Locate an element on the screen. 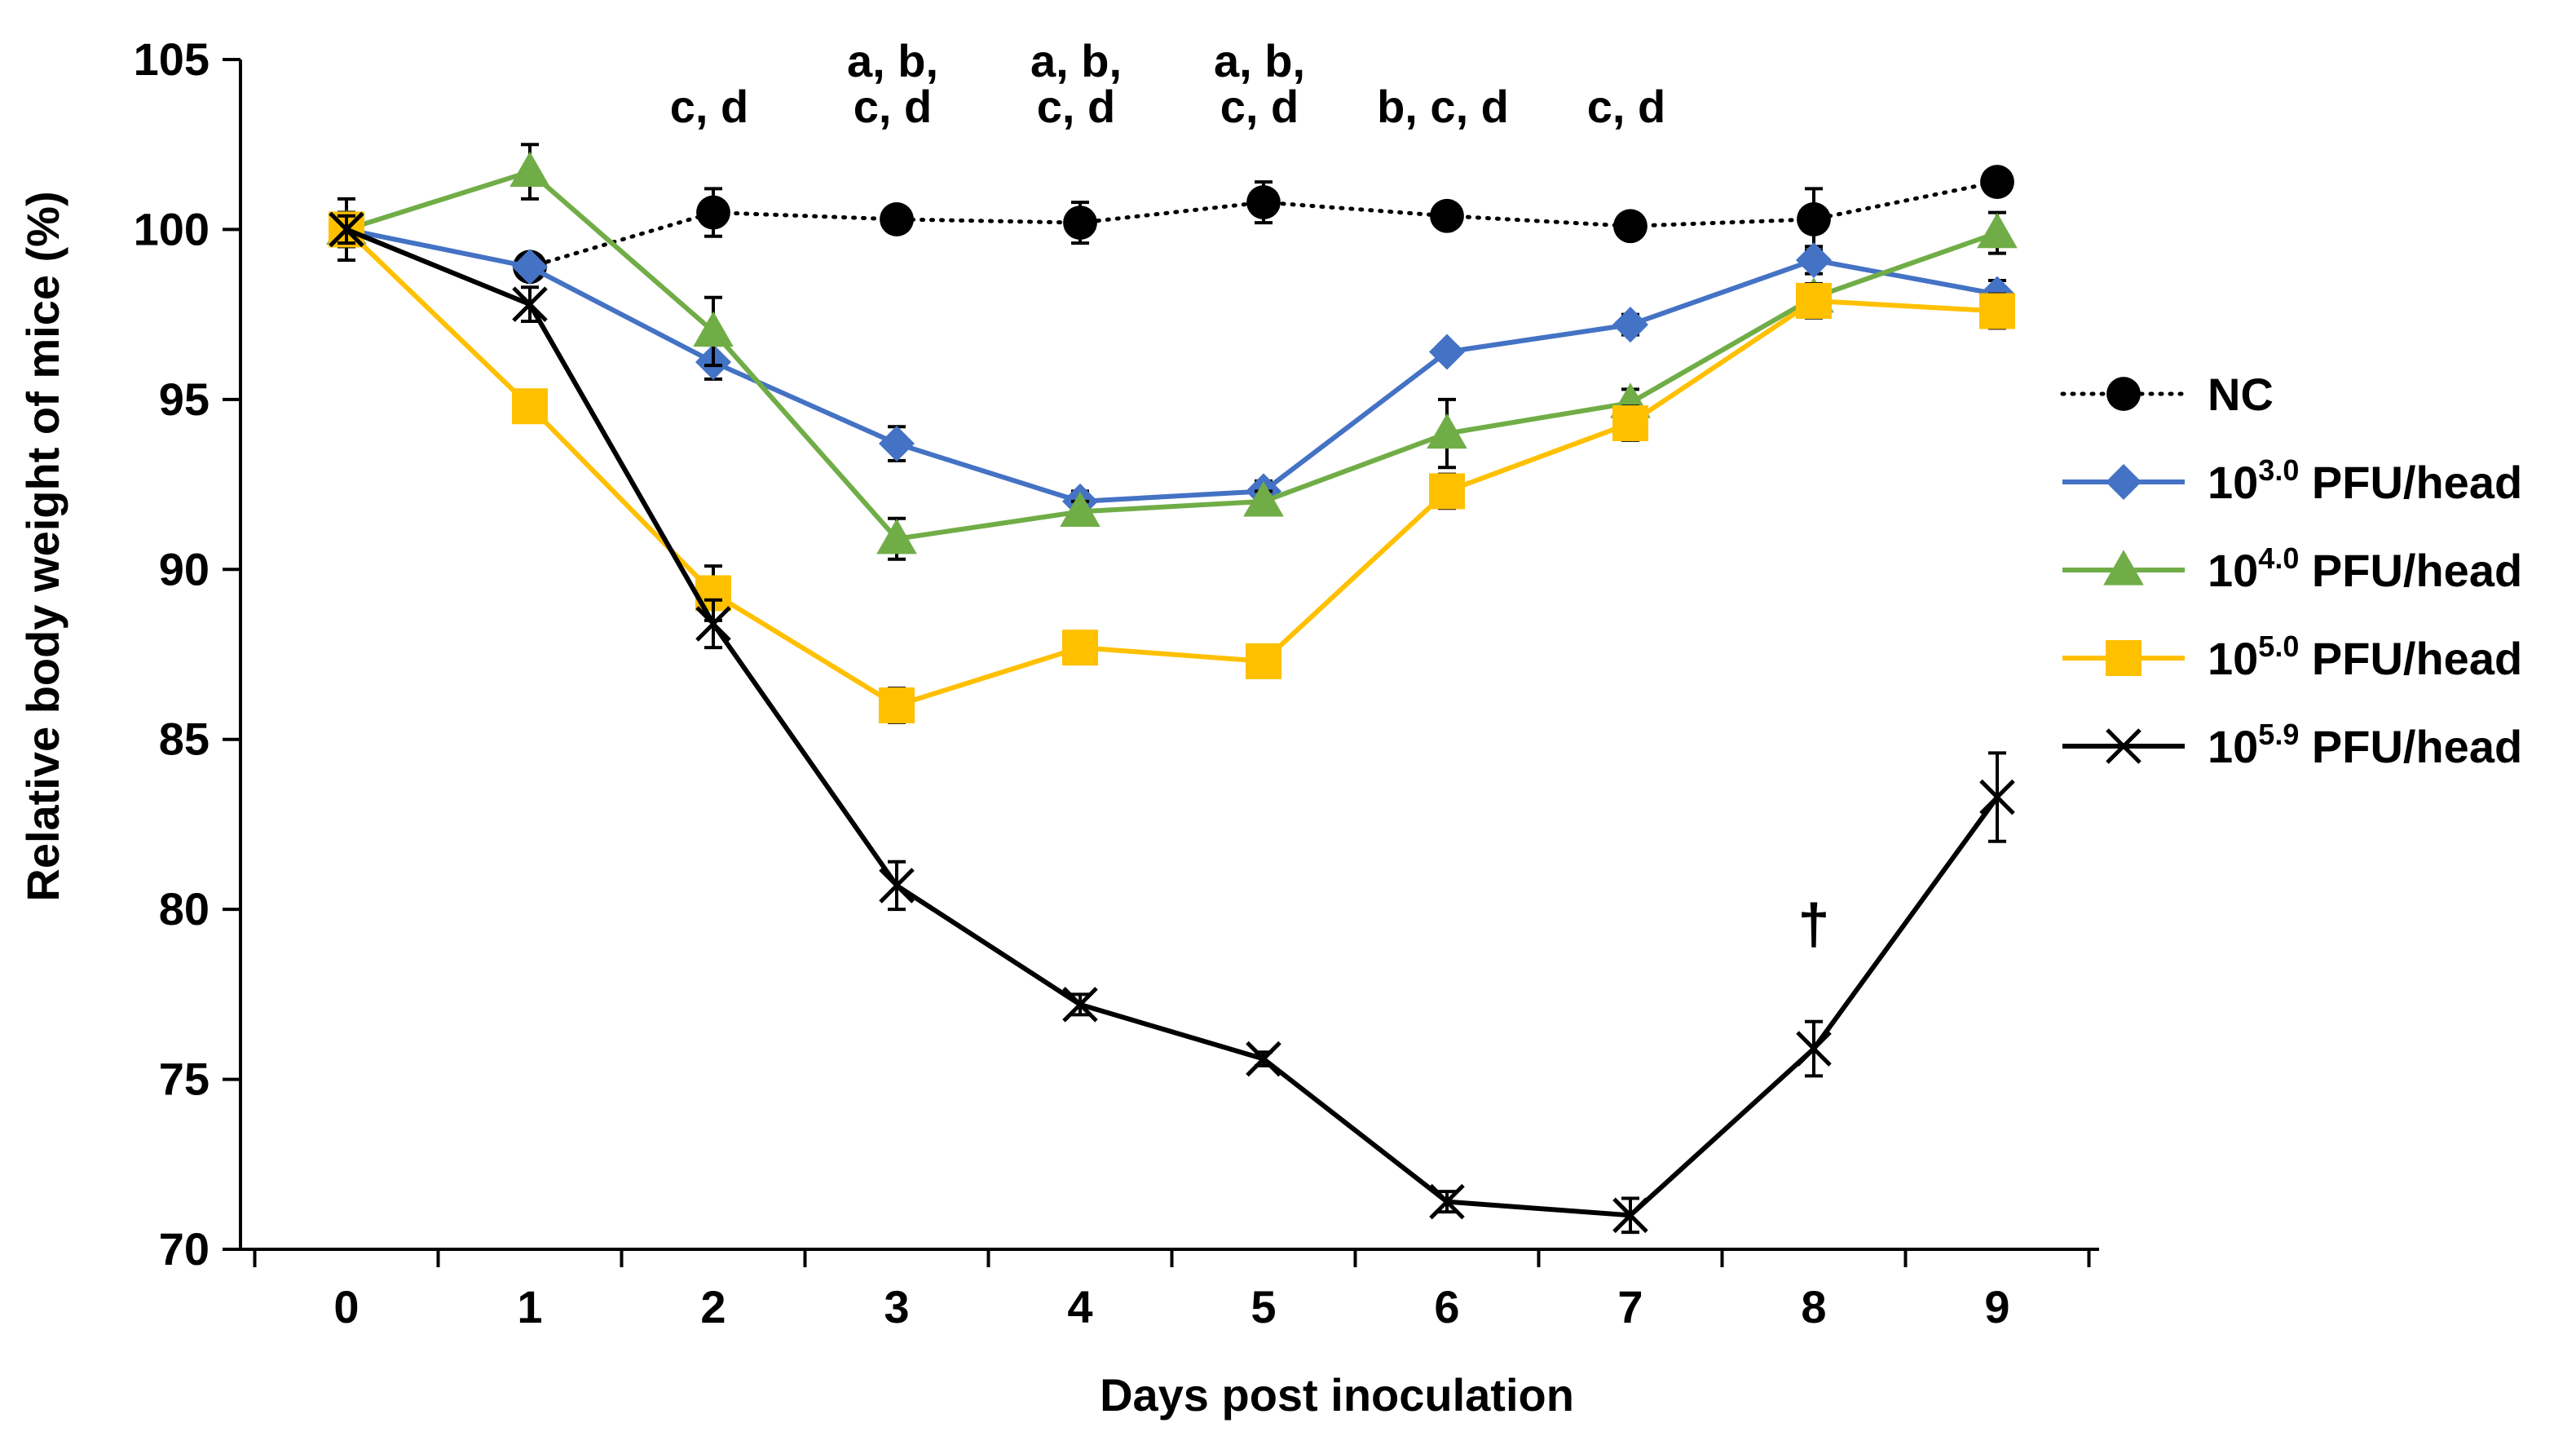  significance-annotation: b, c, d is located at coordinates (1443, 106).